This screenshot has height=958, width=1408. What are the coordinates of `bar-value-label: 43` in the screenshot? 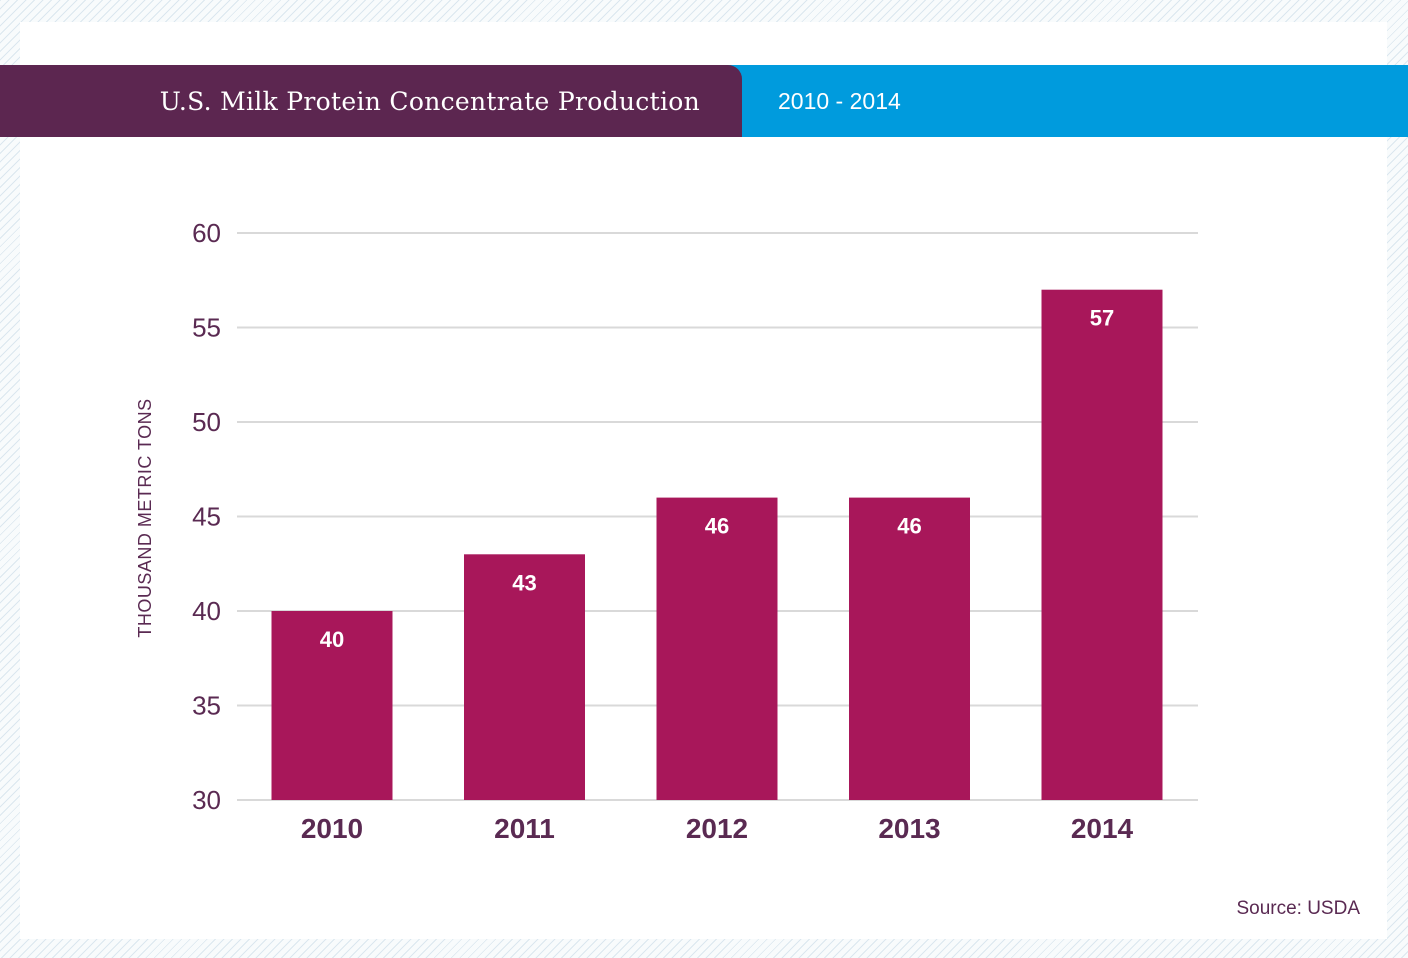 It's located at (524, 582).